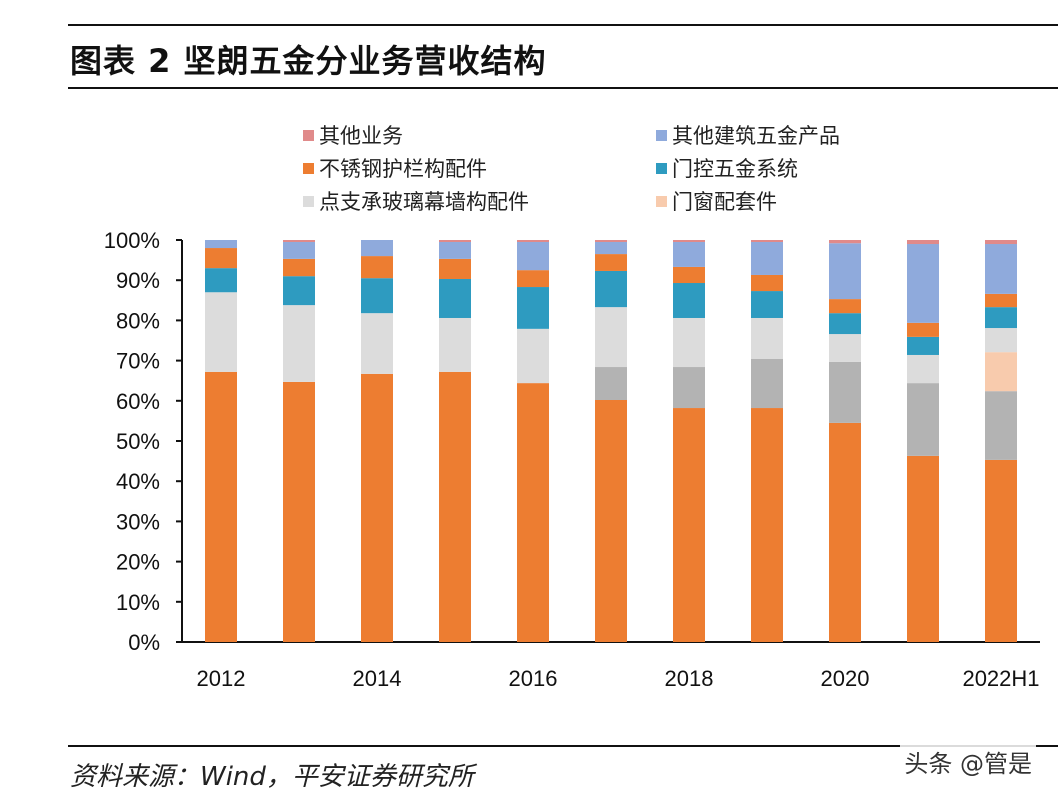 The width and height of the screenshot is (1058, 793). What do you see at coordinates (424, 202) in the screenshot?
I see `legend-label: 点支承玻璃幕墙构配件` at bounding box center [424, 202].